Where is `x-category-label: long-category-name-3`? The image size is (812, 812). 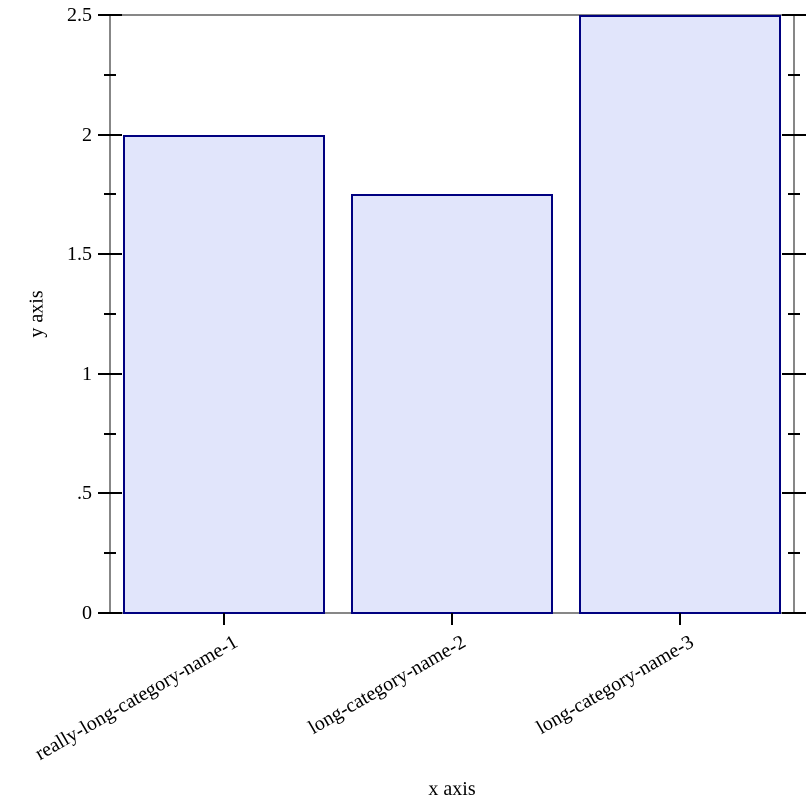 x-category-label: long-category-name-3 is located at coordinates (615, 684).